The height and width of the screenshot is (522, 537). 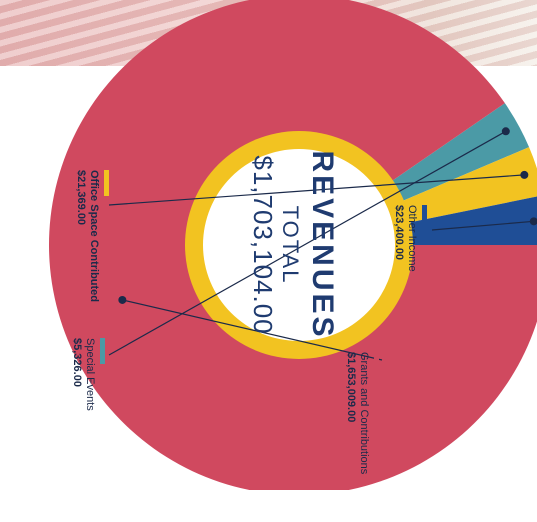 I want to click on chart-title: REVENUES, so click(x=322, y=245).